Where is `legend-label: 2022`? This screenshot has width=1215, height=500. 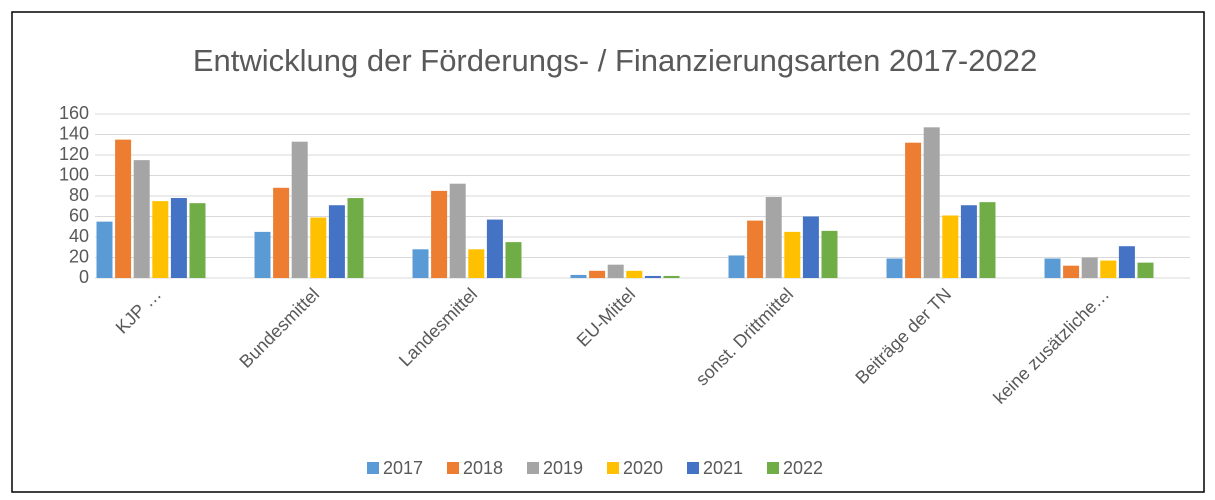 legend-label: 2022 is located at coordinates (803, 468).